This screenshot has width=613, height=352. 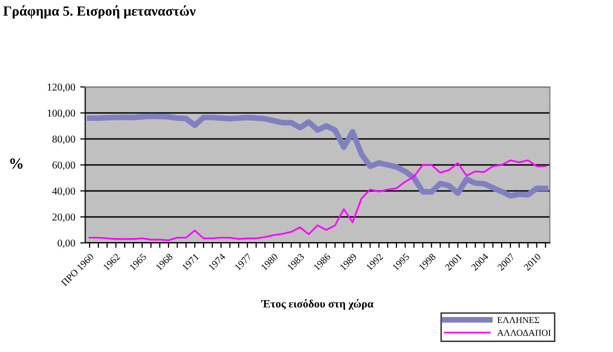 I want to click on legend-label: ΕΛΛΗΝΕΣ, so click(x=518, y=320).